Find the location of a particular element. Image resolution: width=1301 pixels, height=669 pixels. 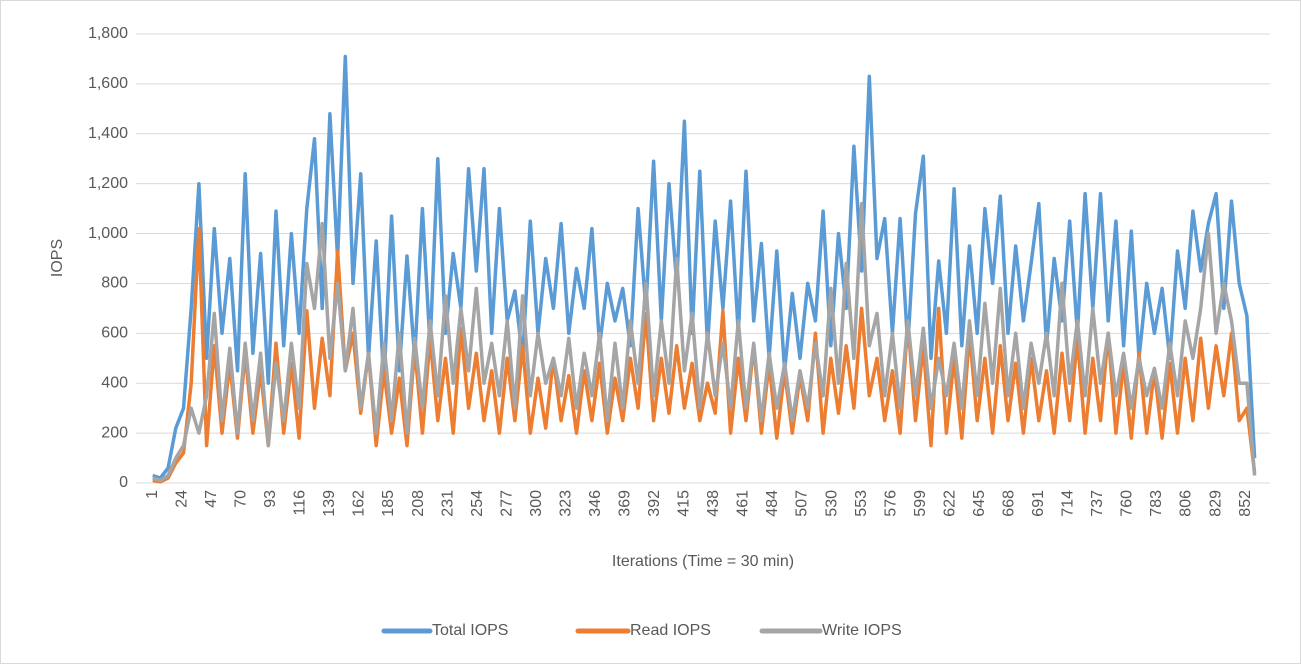

legend-label: Write IOPS is located at coordinates (862, 630).